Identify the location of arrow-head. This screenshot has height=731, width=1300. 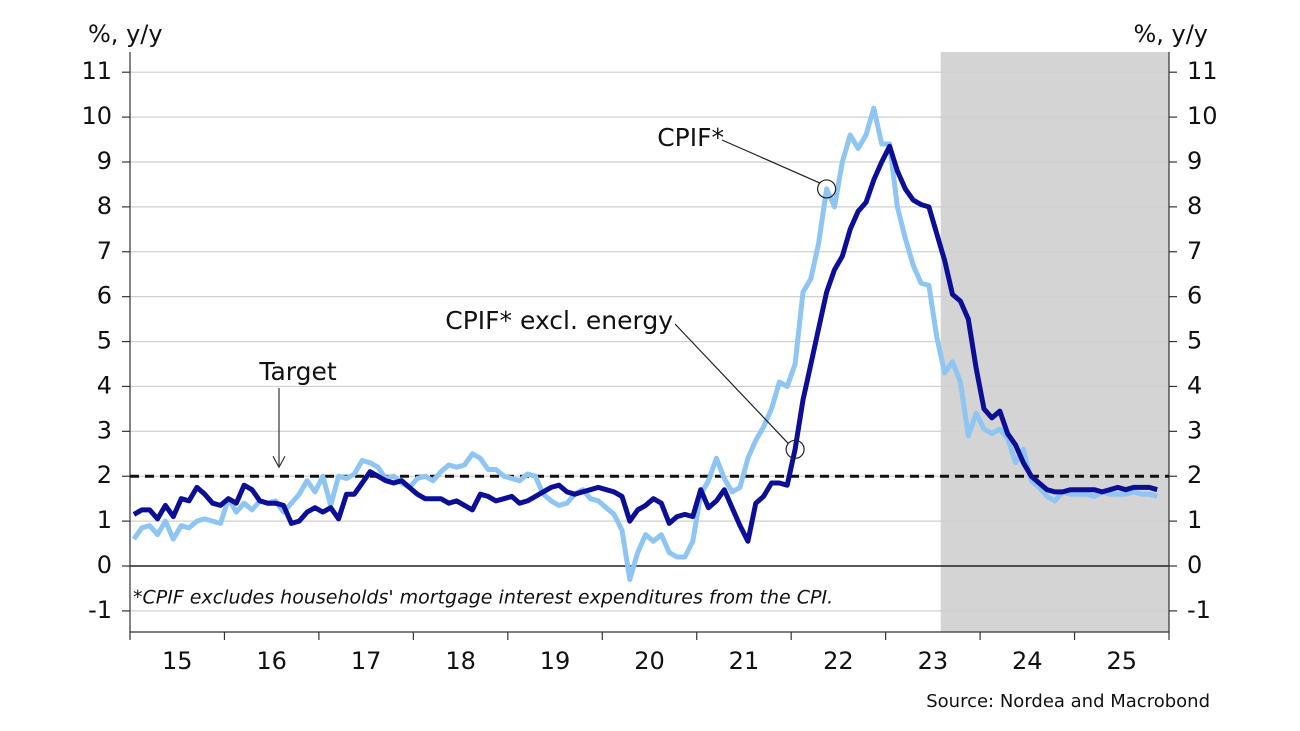
(279, 462).